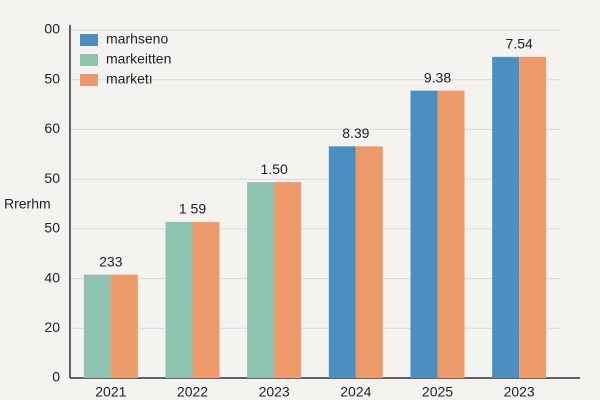 Image resolution: width=600 pixels, height=400 pixels. Describe the element at coordinates (52, 29) in the screenshot. I see `y-tick-label: 00` at that location.